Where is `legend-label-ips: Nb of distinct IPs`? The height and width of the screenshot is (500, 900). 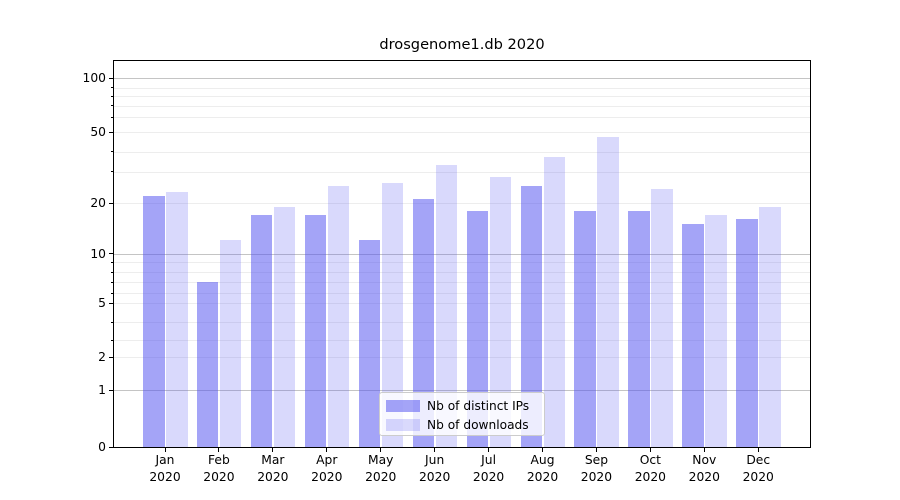
legend-label-ips: Nb of distinct IPs is located at coordinates (478, 405).